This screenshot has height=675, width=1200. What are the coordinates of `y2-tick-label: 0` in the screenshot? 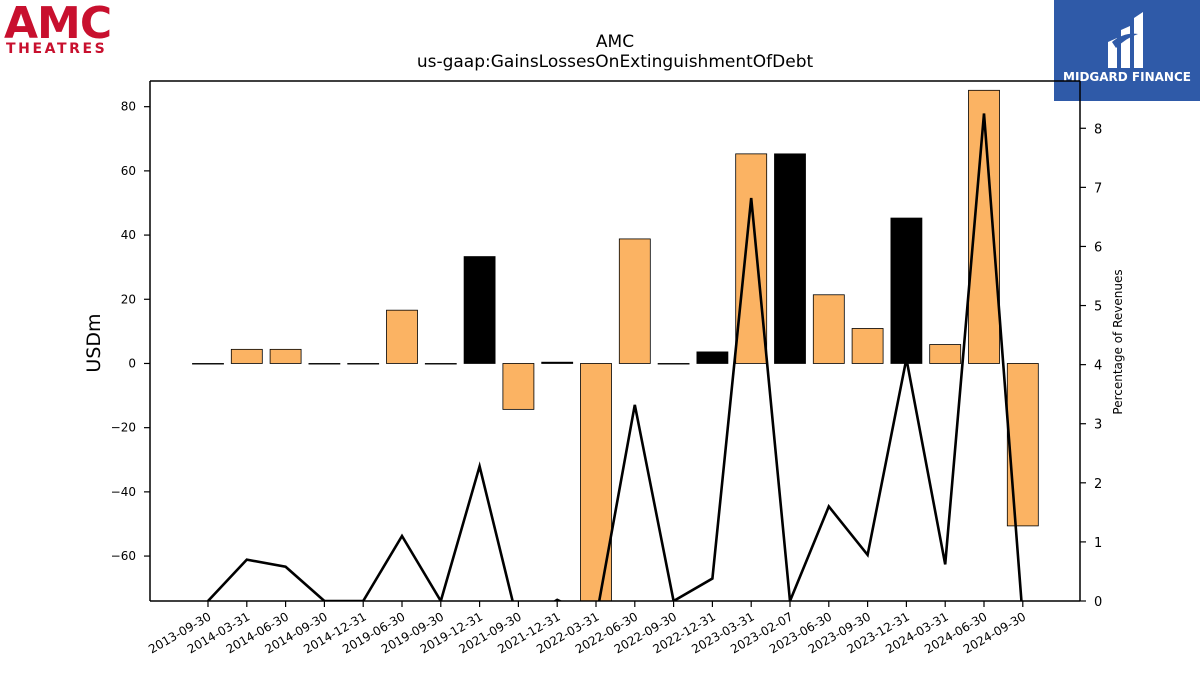 It's located at (1098, 602).